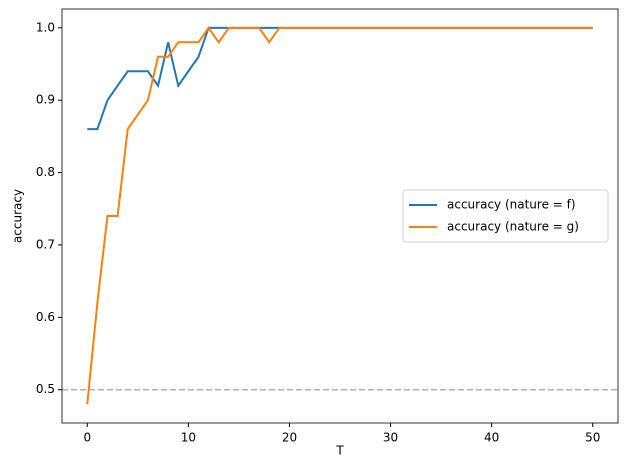  I want to click on x-axis-label: T, so click(339, 451).